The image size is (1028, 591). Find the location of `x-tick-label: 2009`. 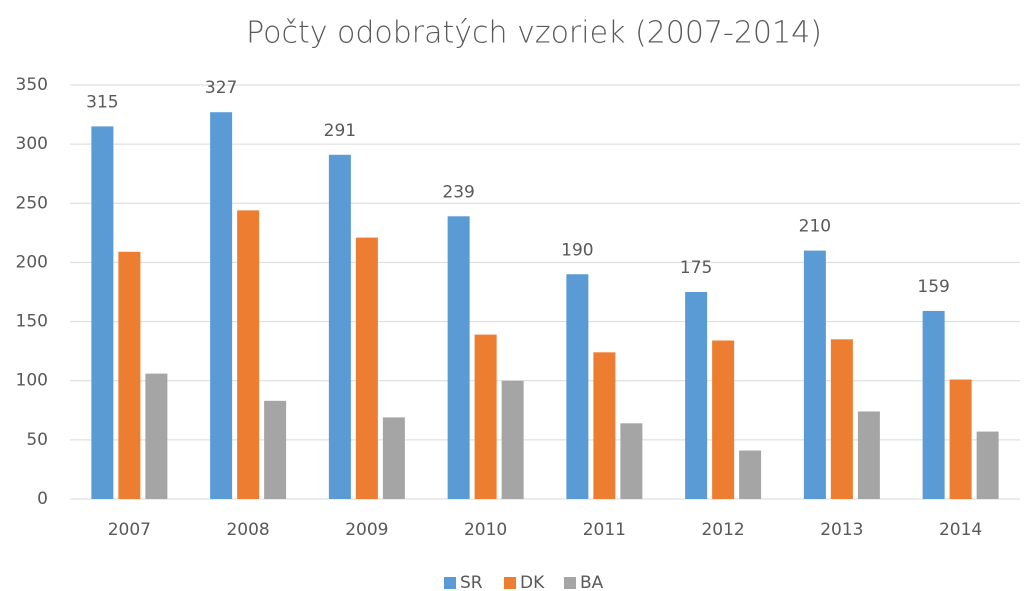

x-tick-label: 2009 is located at coordinates (366, 530).